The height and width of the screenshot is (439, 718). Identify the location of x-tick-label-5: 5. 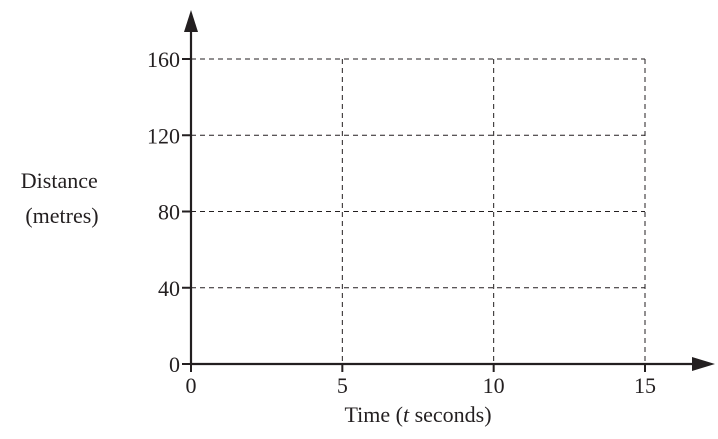
(342, 385).